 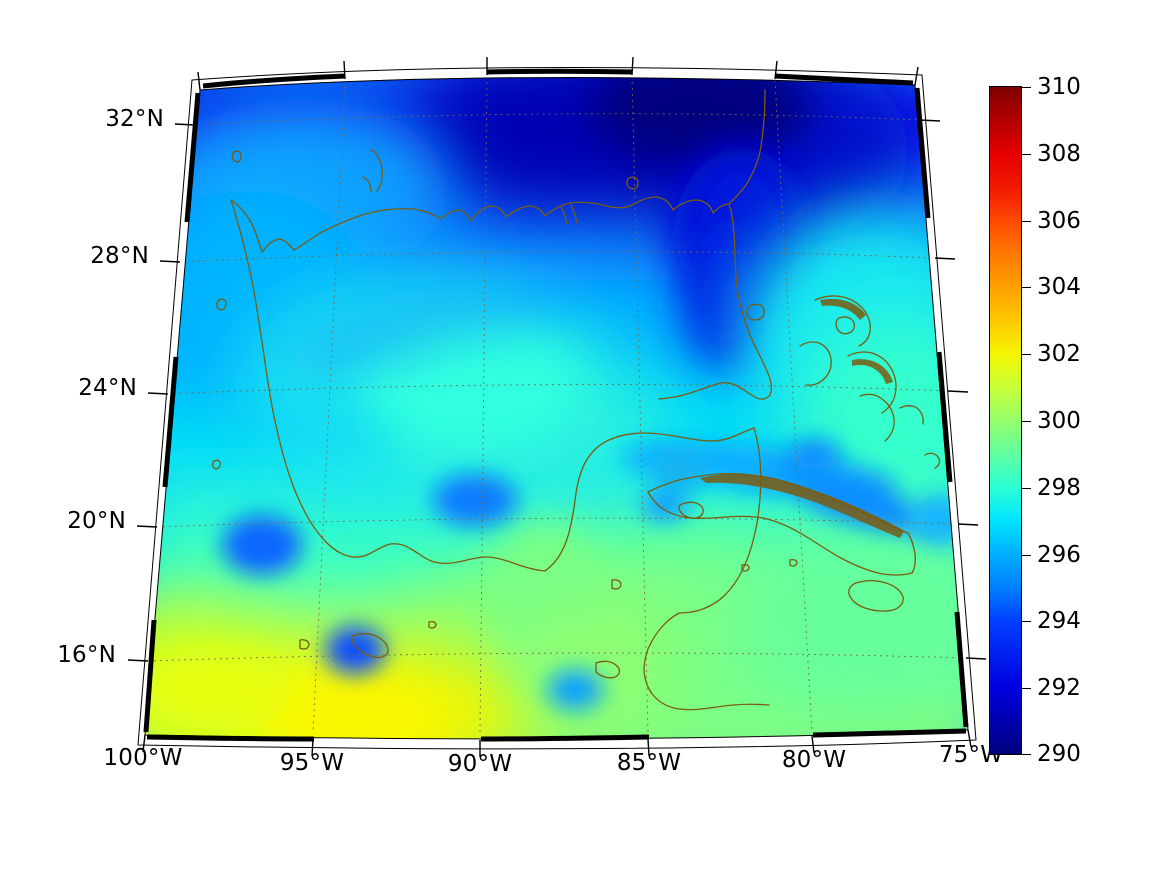 I want to click on colorbar-label-298: 298, so click(x=1059, y=487).